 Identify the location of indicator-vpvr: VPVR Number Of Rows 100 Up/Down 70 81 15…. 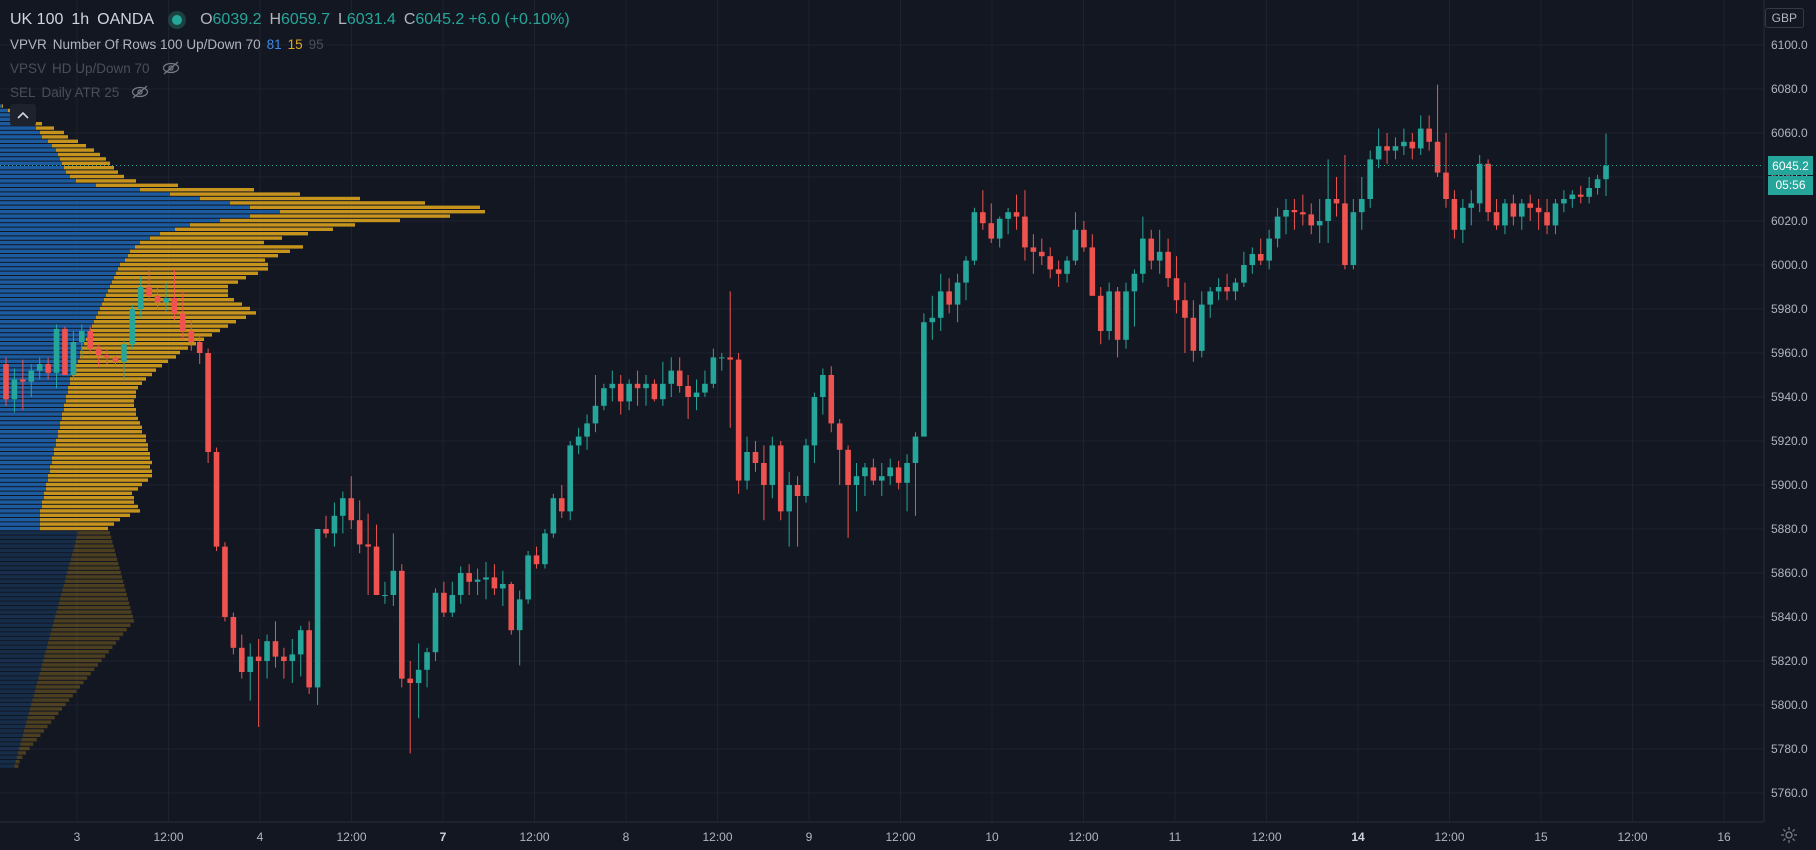
(292, 44).